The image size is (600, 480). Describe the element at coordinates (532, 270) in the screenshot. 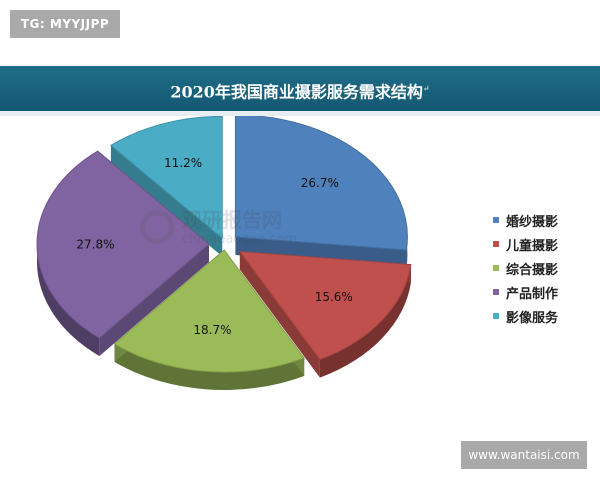

I see `legend-label-3: 综合摄影` at that location.